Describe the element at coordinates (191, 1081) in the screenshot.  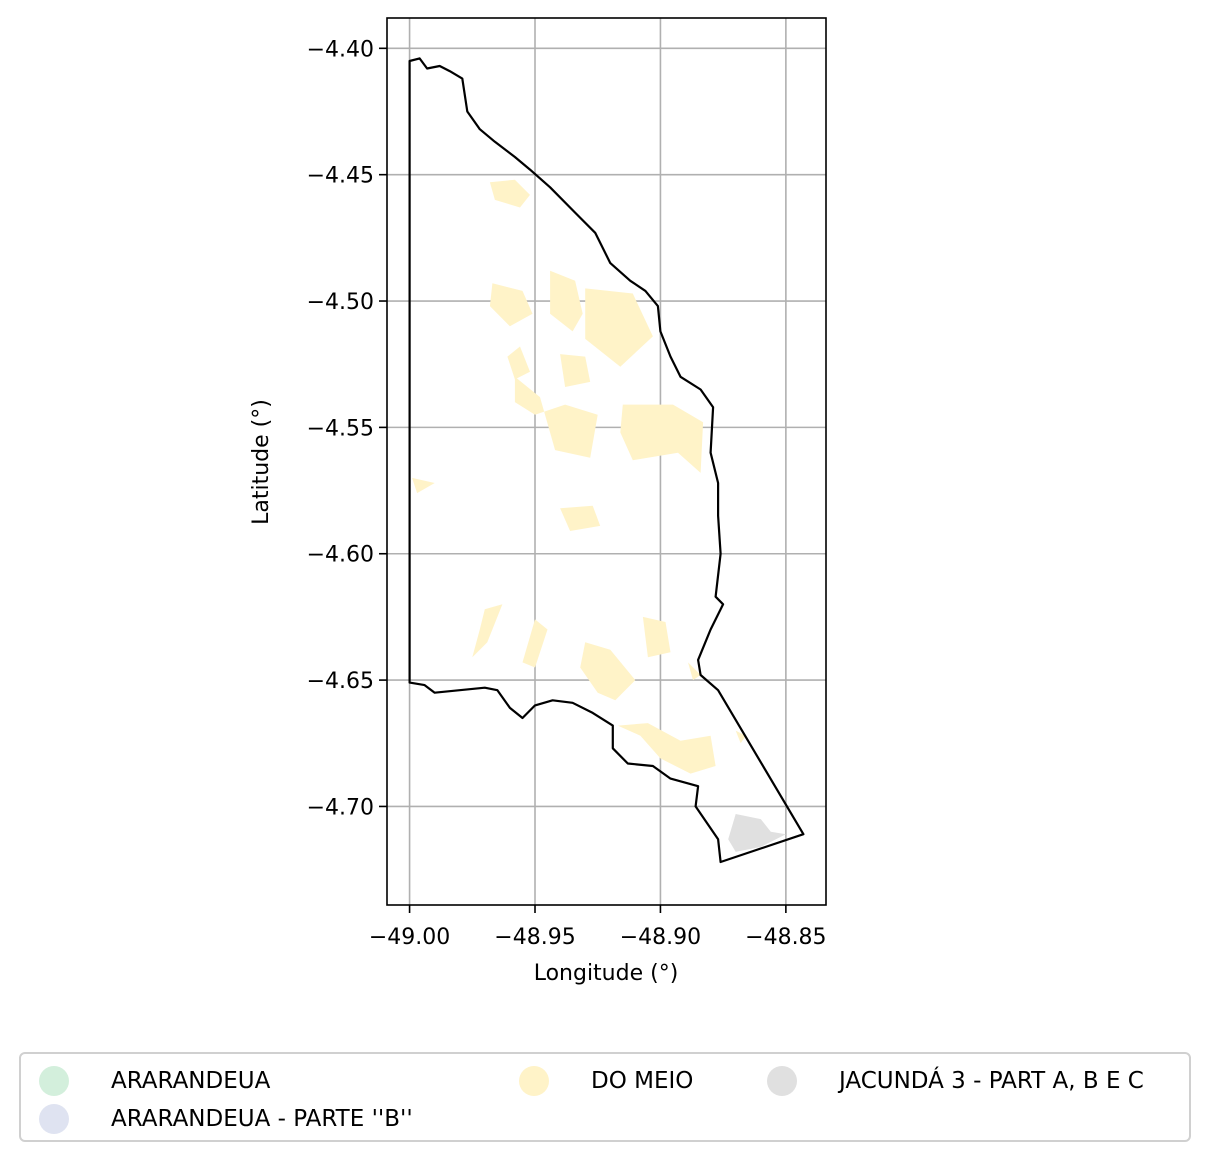
I see `legend-label-ararandeua: ARARANDEUA` at that location.